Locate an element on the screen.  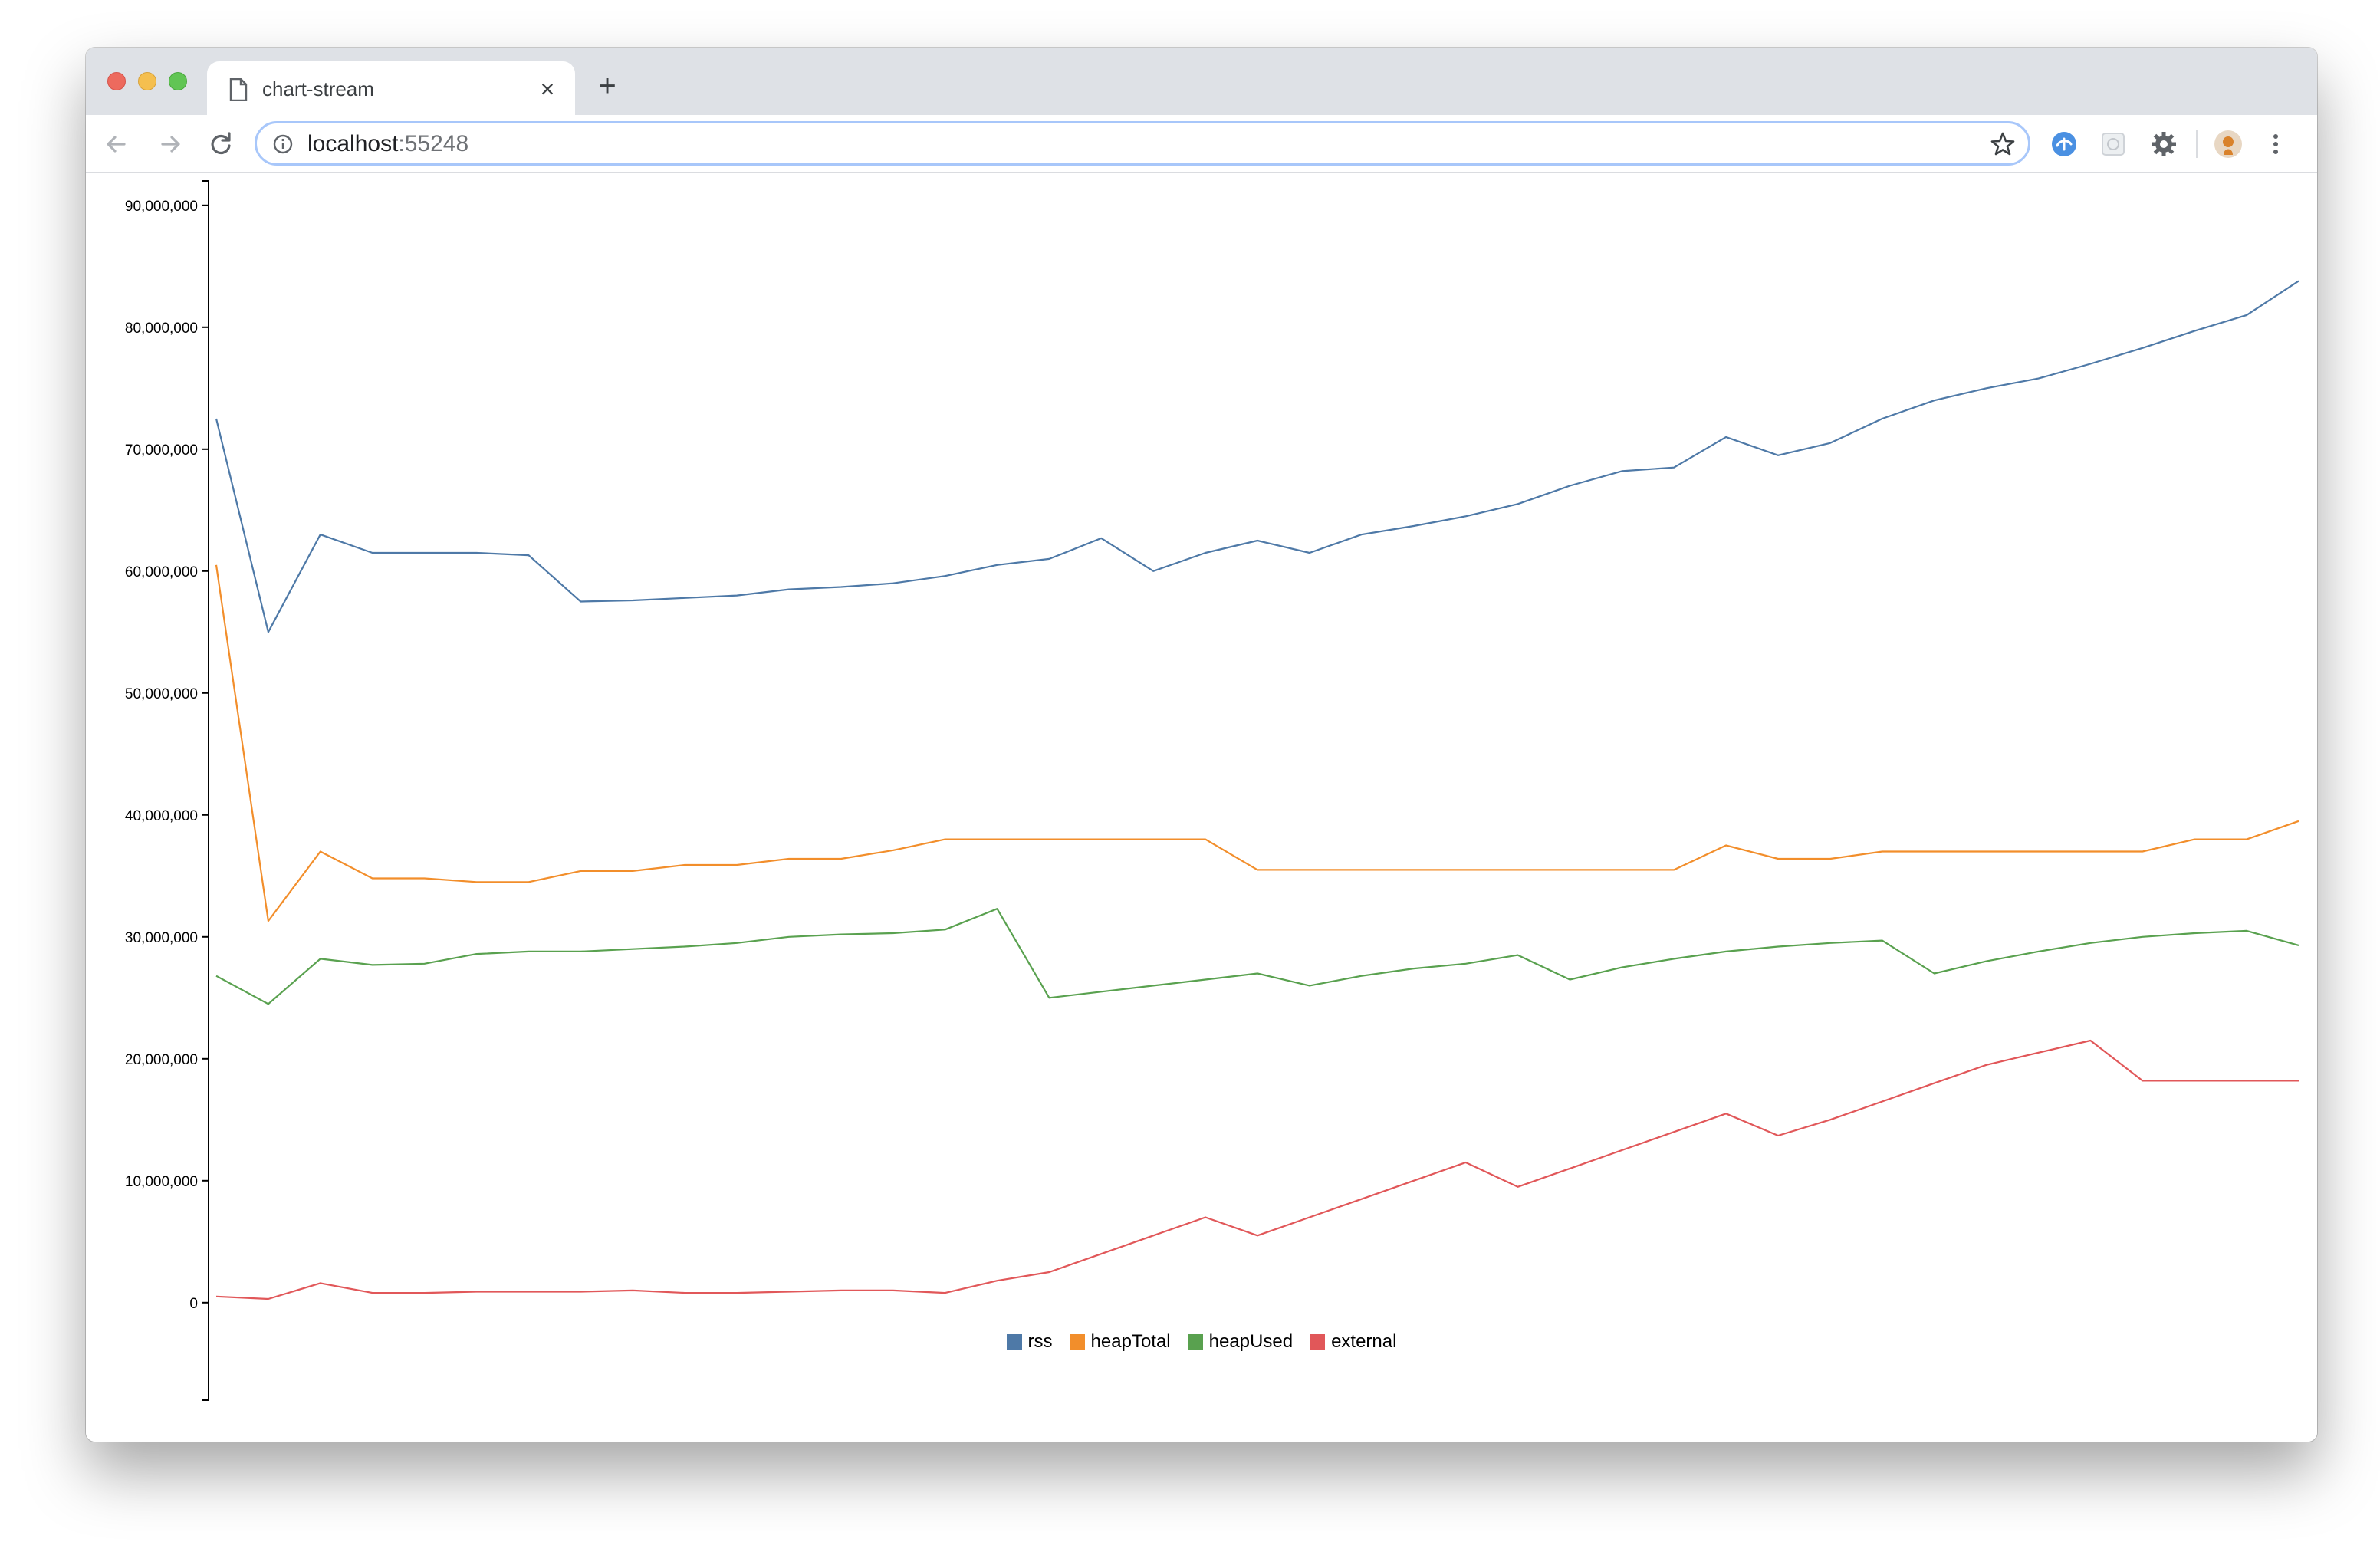
legend-item-rss: rss is located at coordinates (1030, 1342).